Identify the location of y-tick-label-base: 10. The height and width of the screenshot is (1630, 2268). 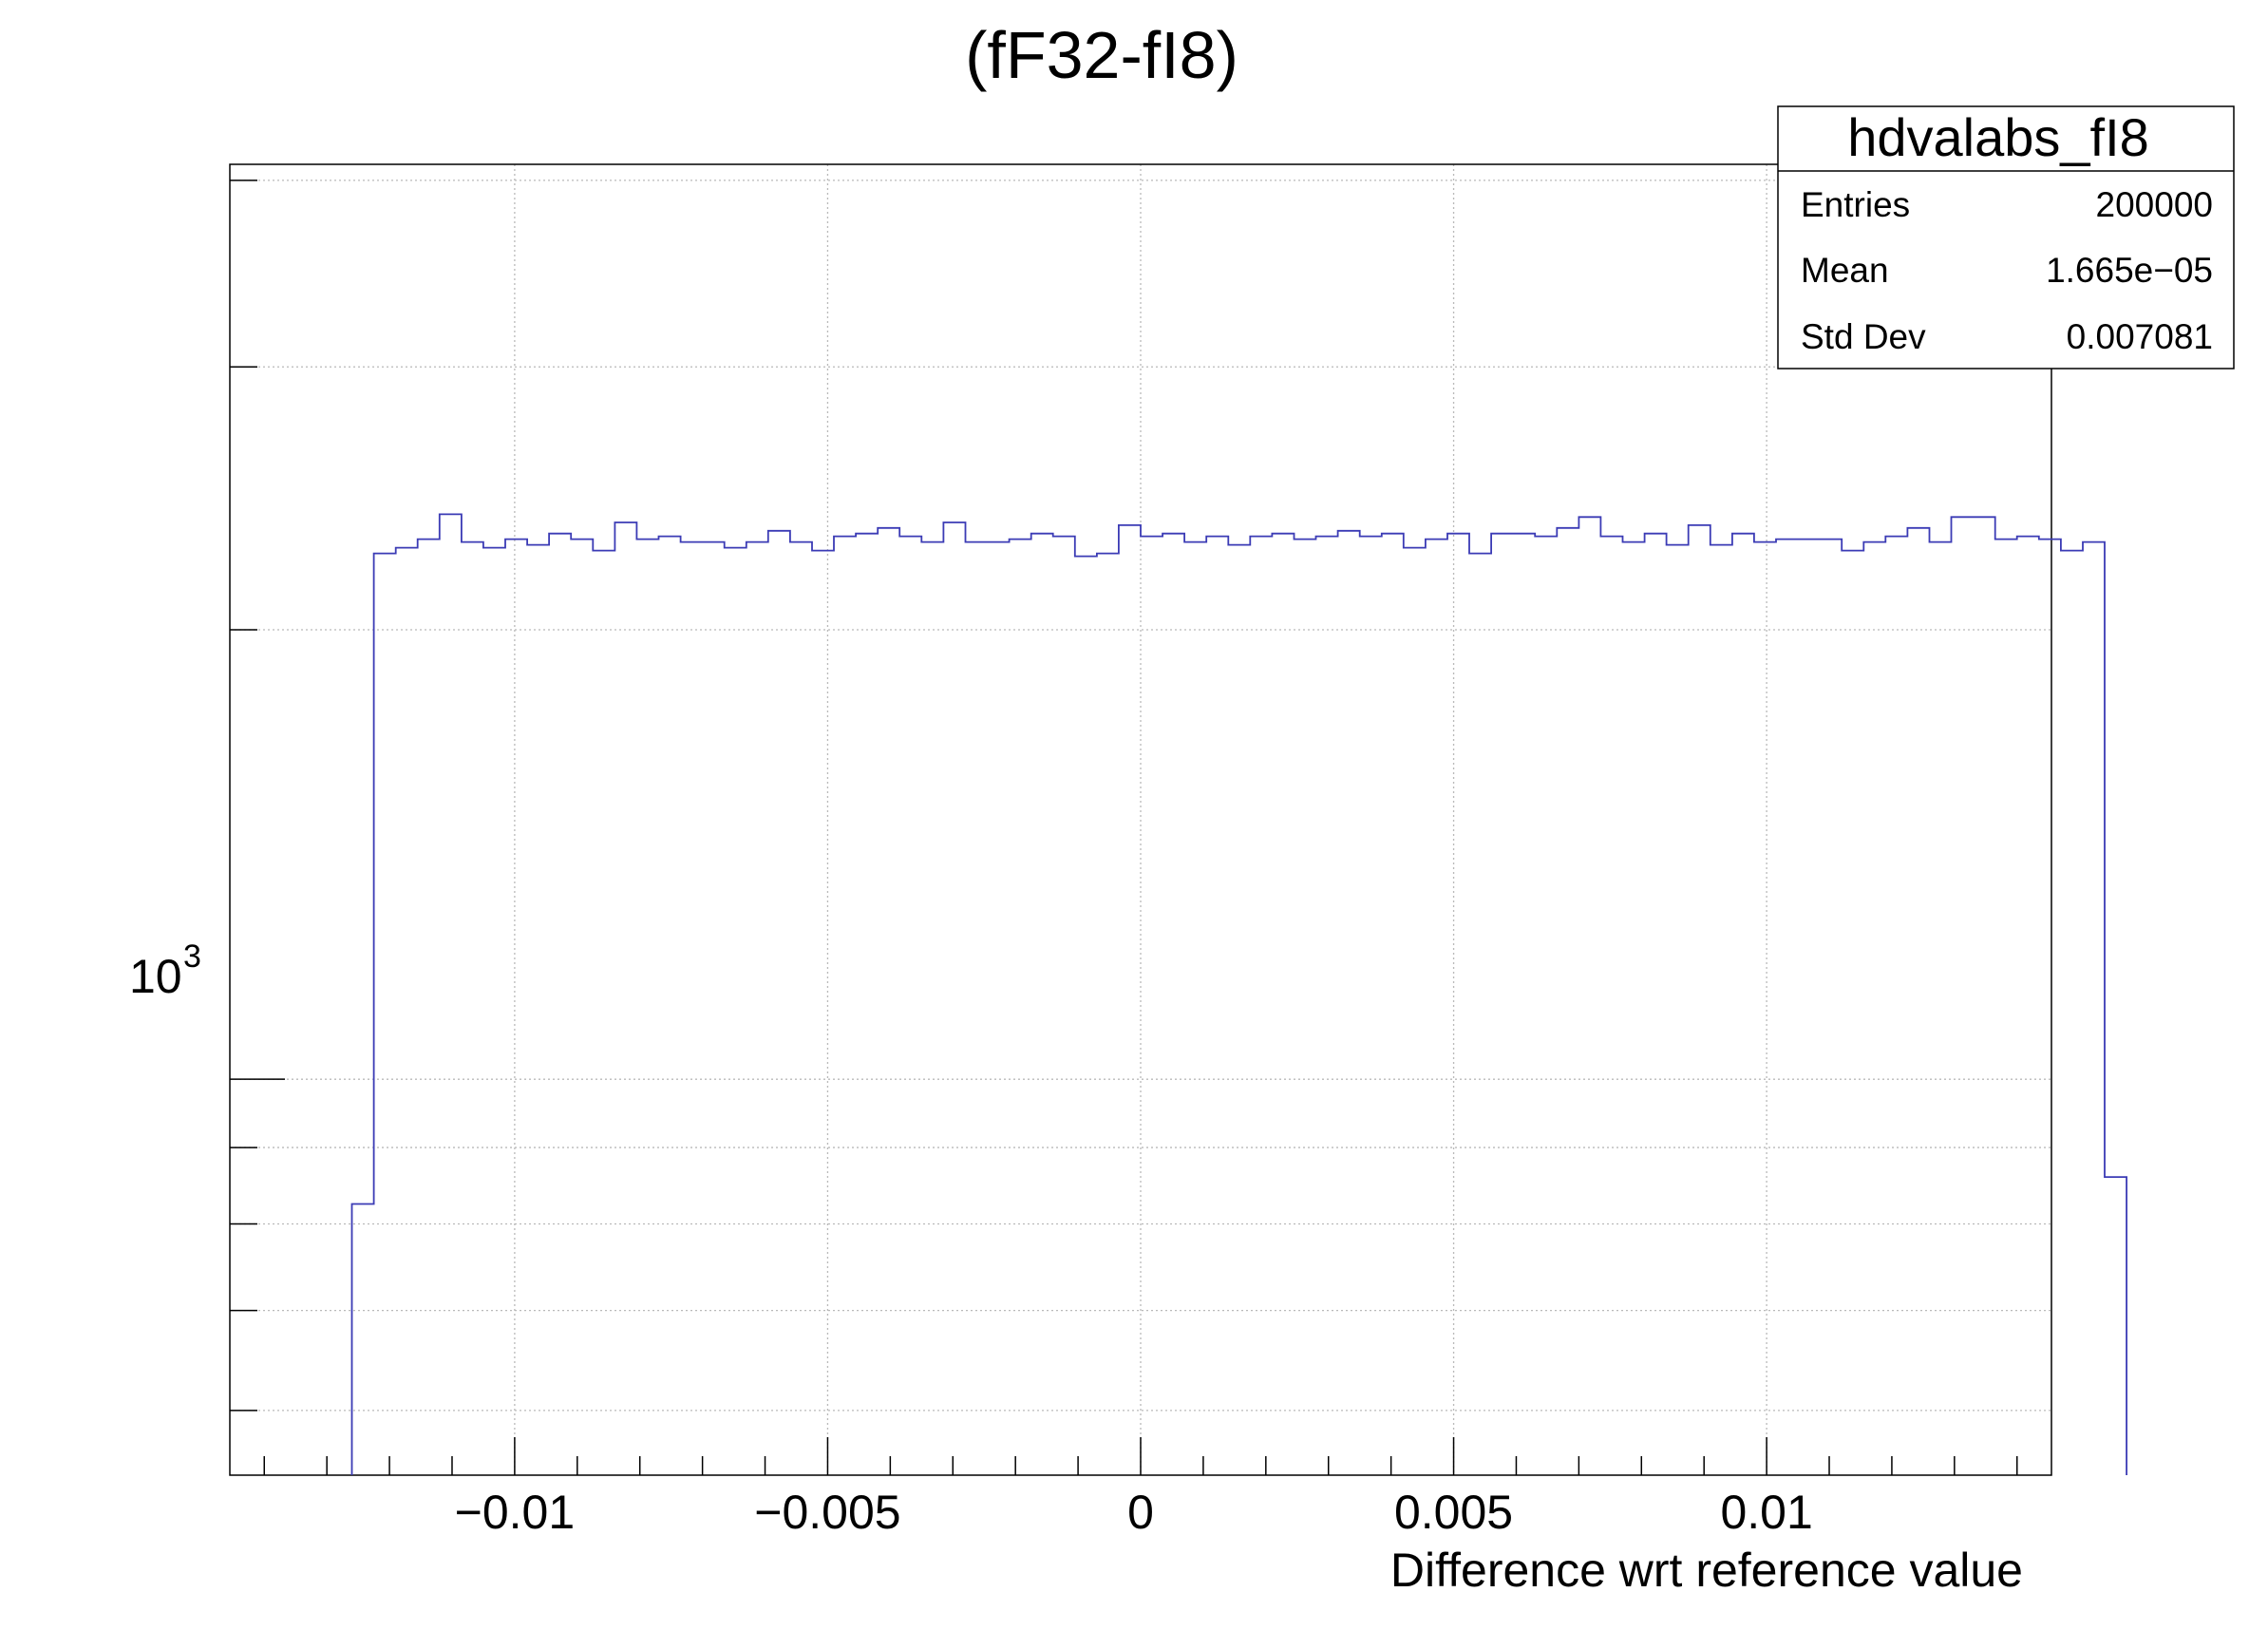
(156, 976).